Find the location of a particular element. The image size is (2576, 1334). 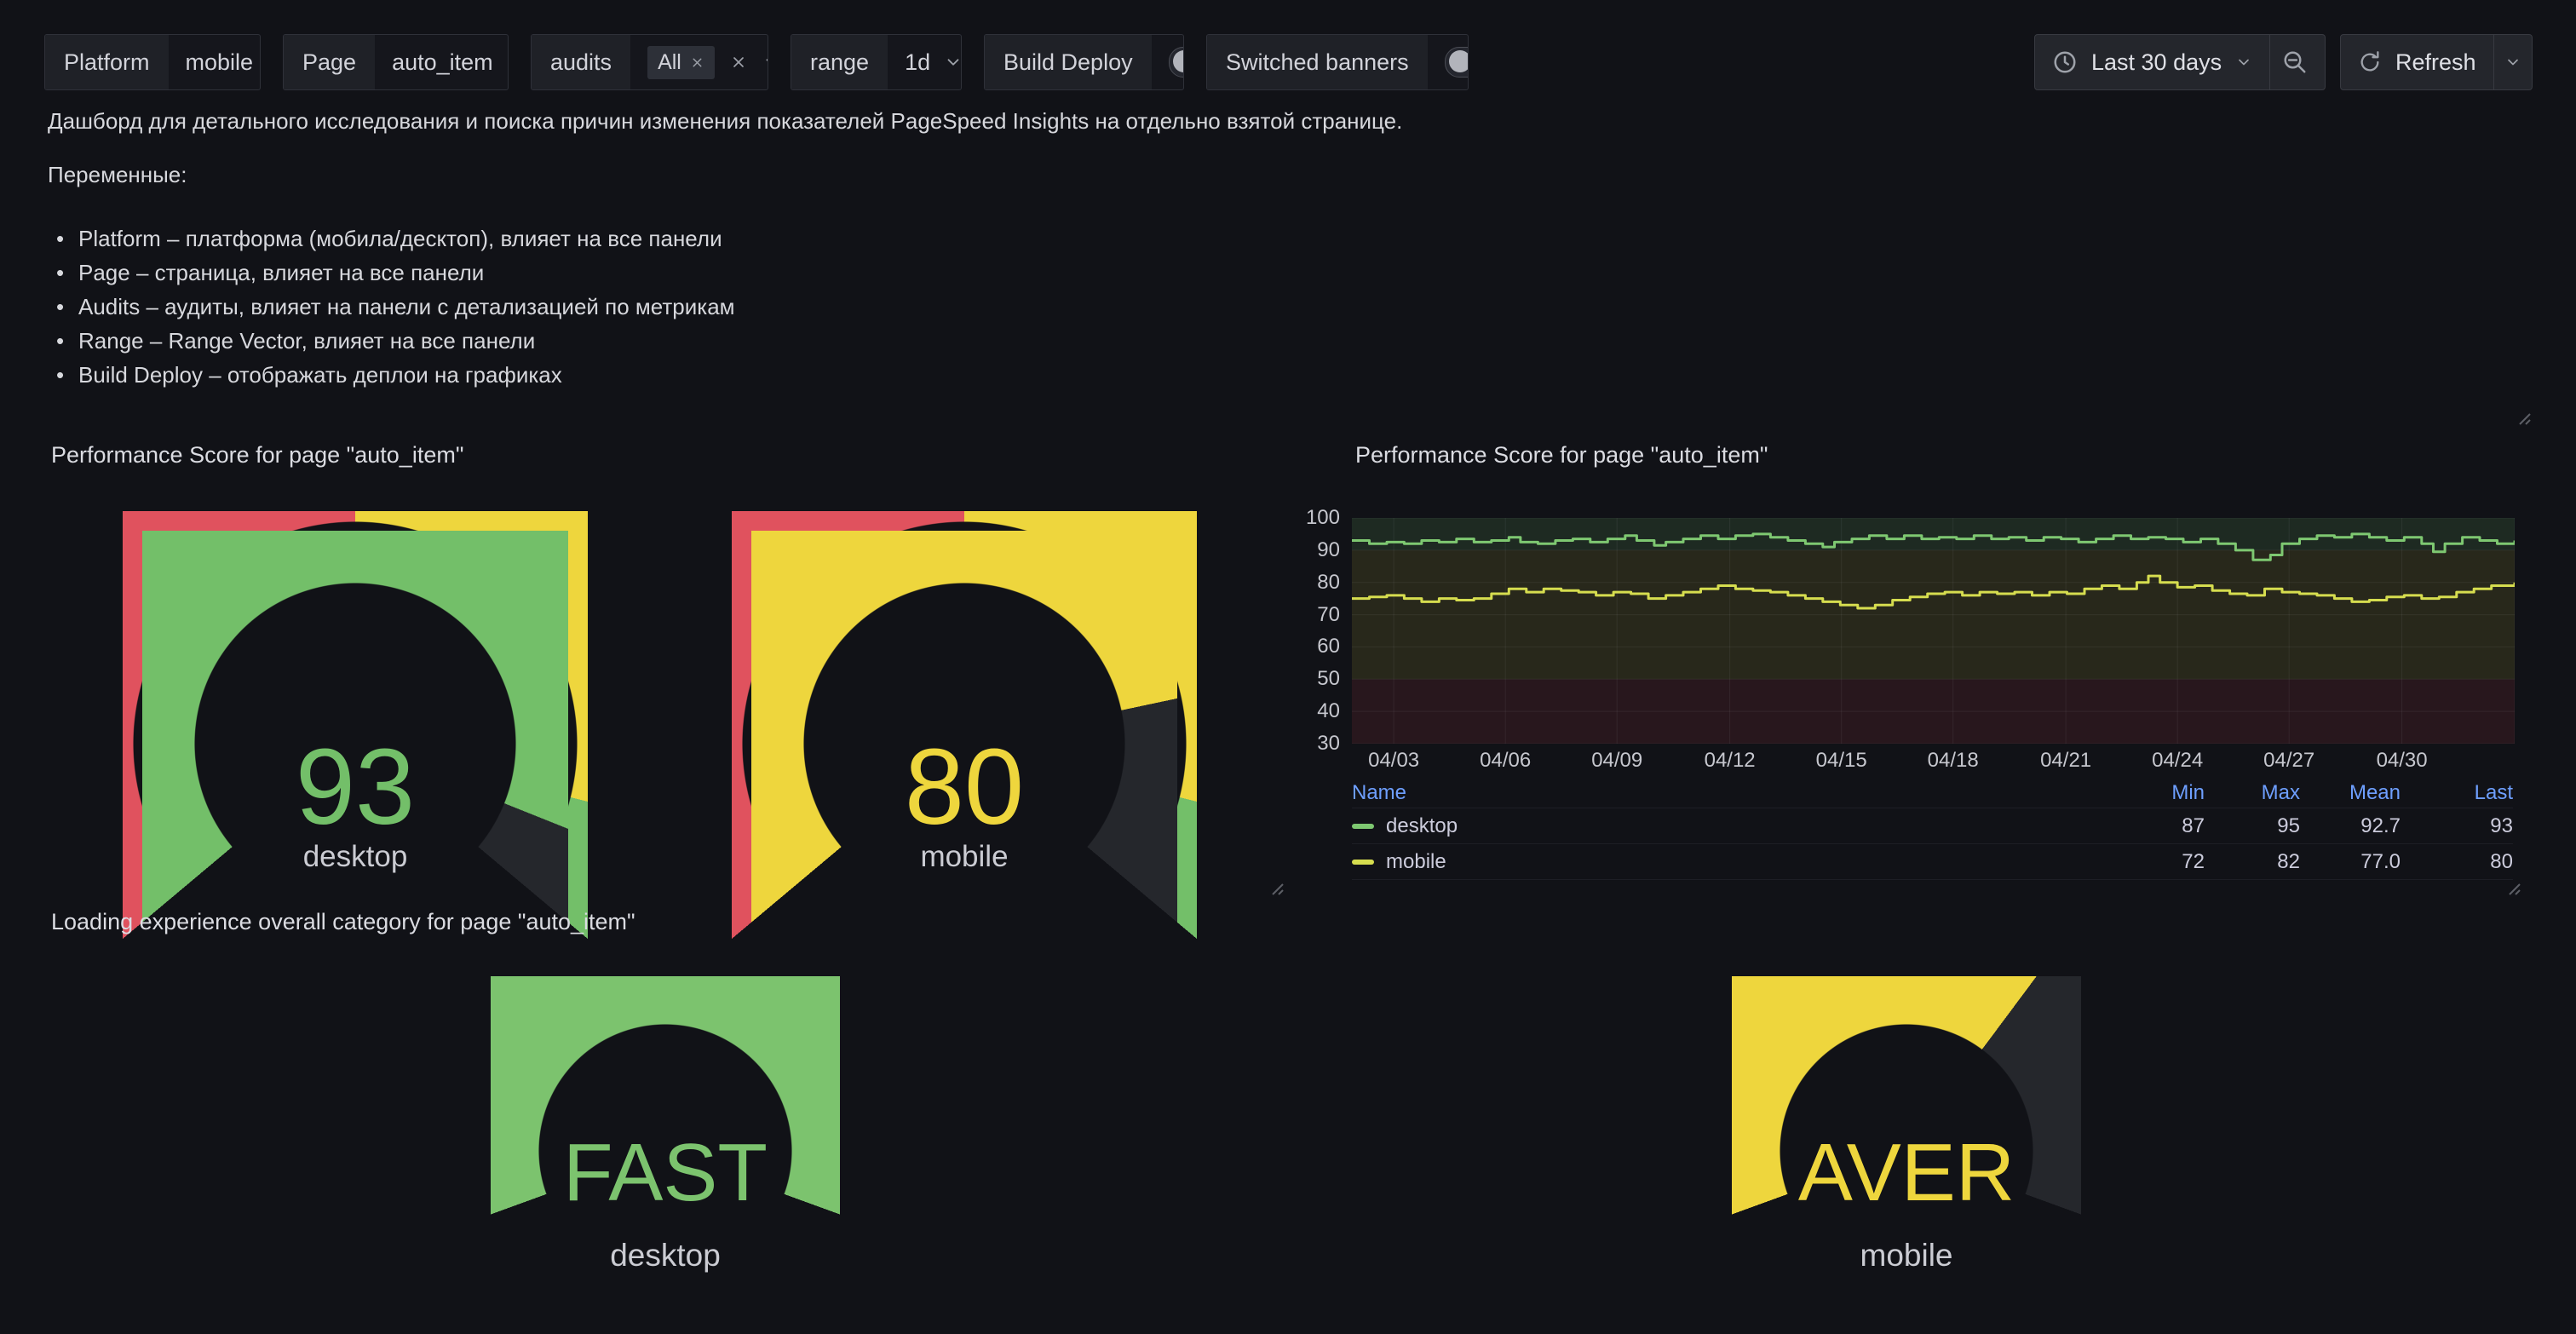

time-picker-group: Last 30 days is located at coordinates (2180, 62).